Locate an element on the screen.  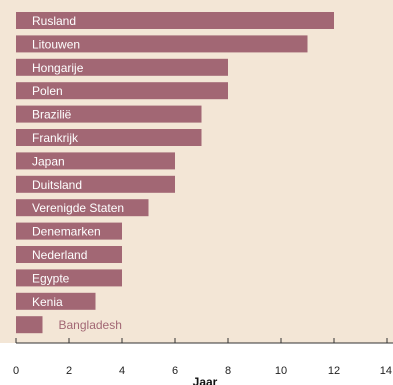
bar-label-12: Kenia is located at coordinates (47, 302).